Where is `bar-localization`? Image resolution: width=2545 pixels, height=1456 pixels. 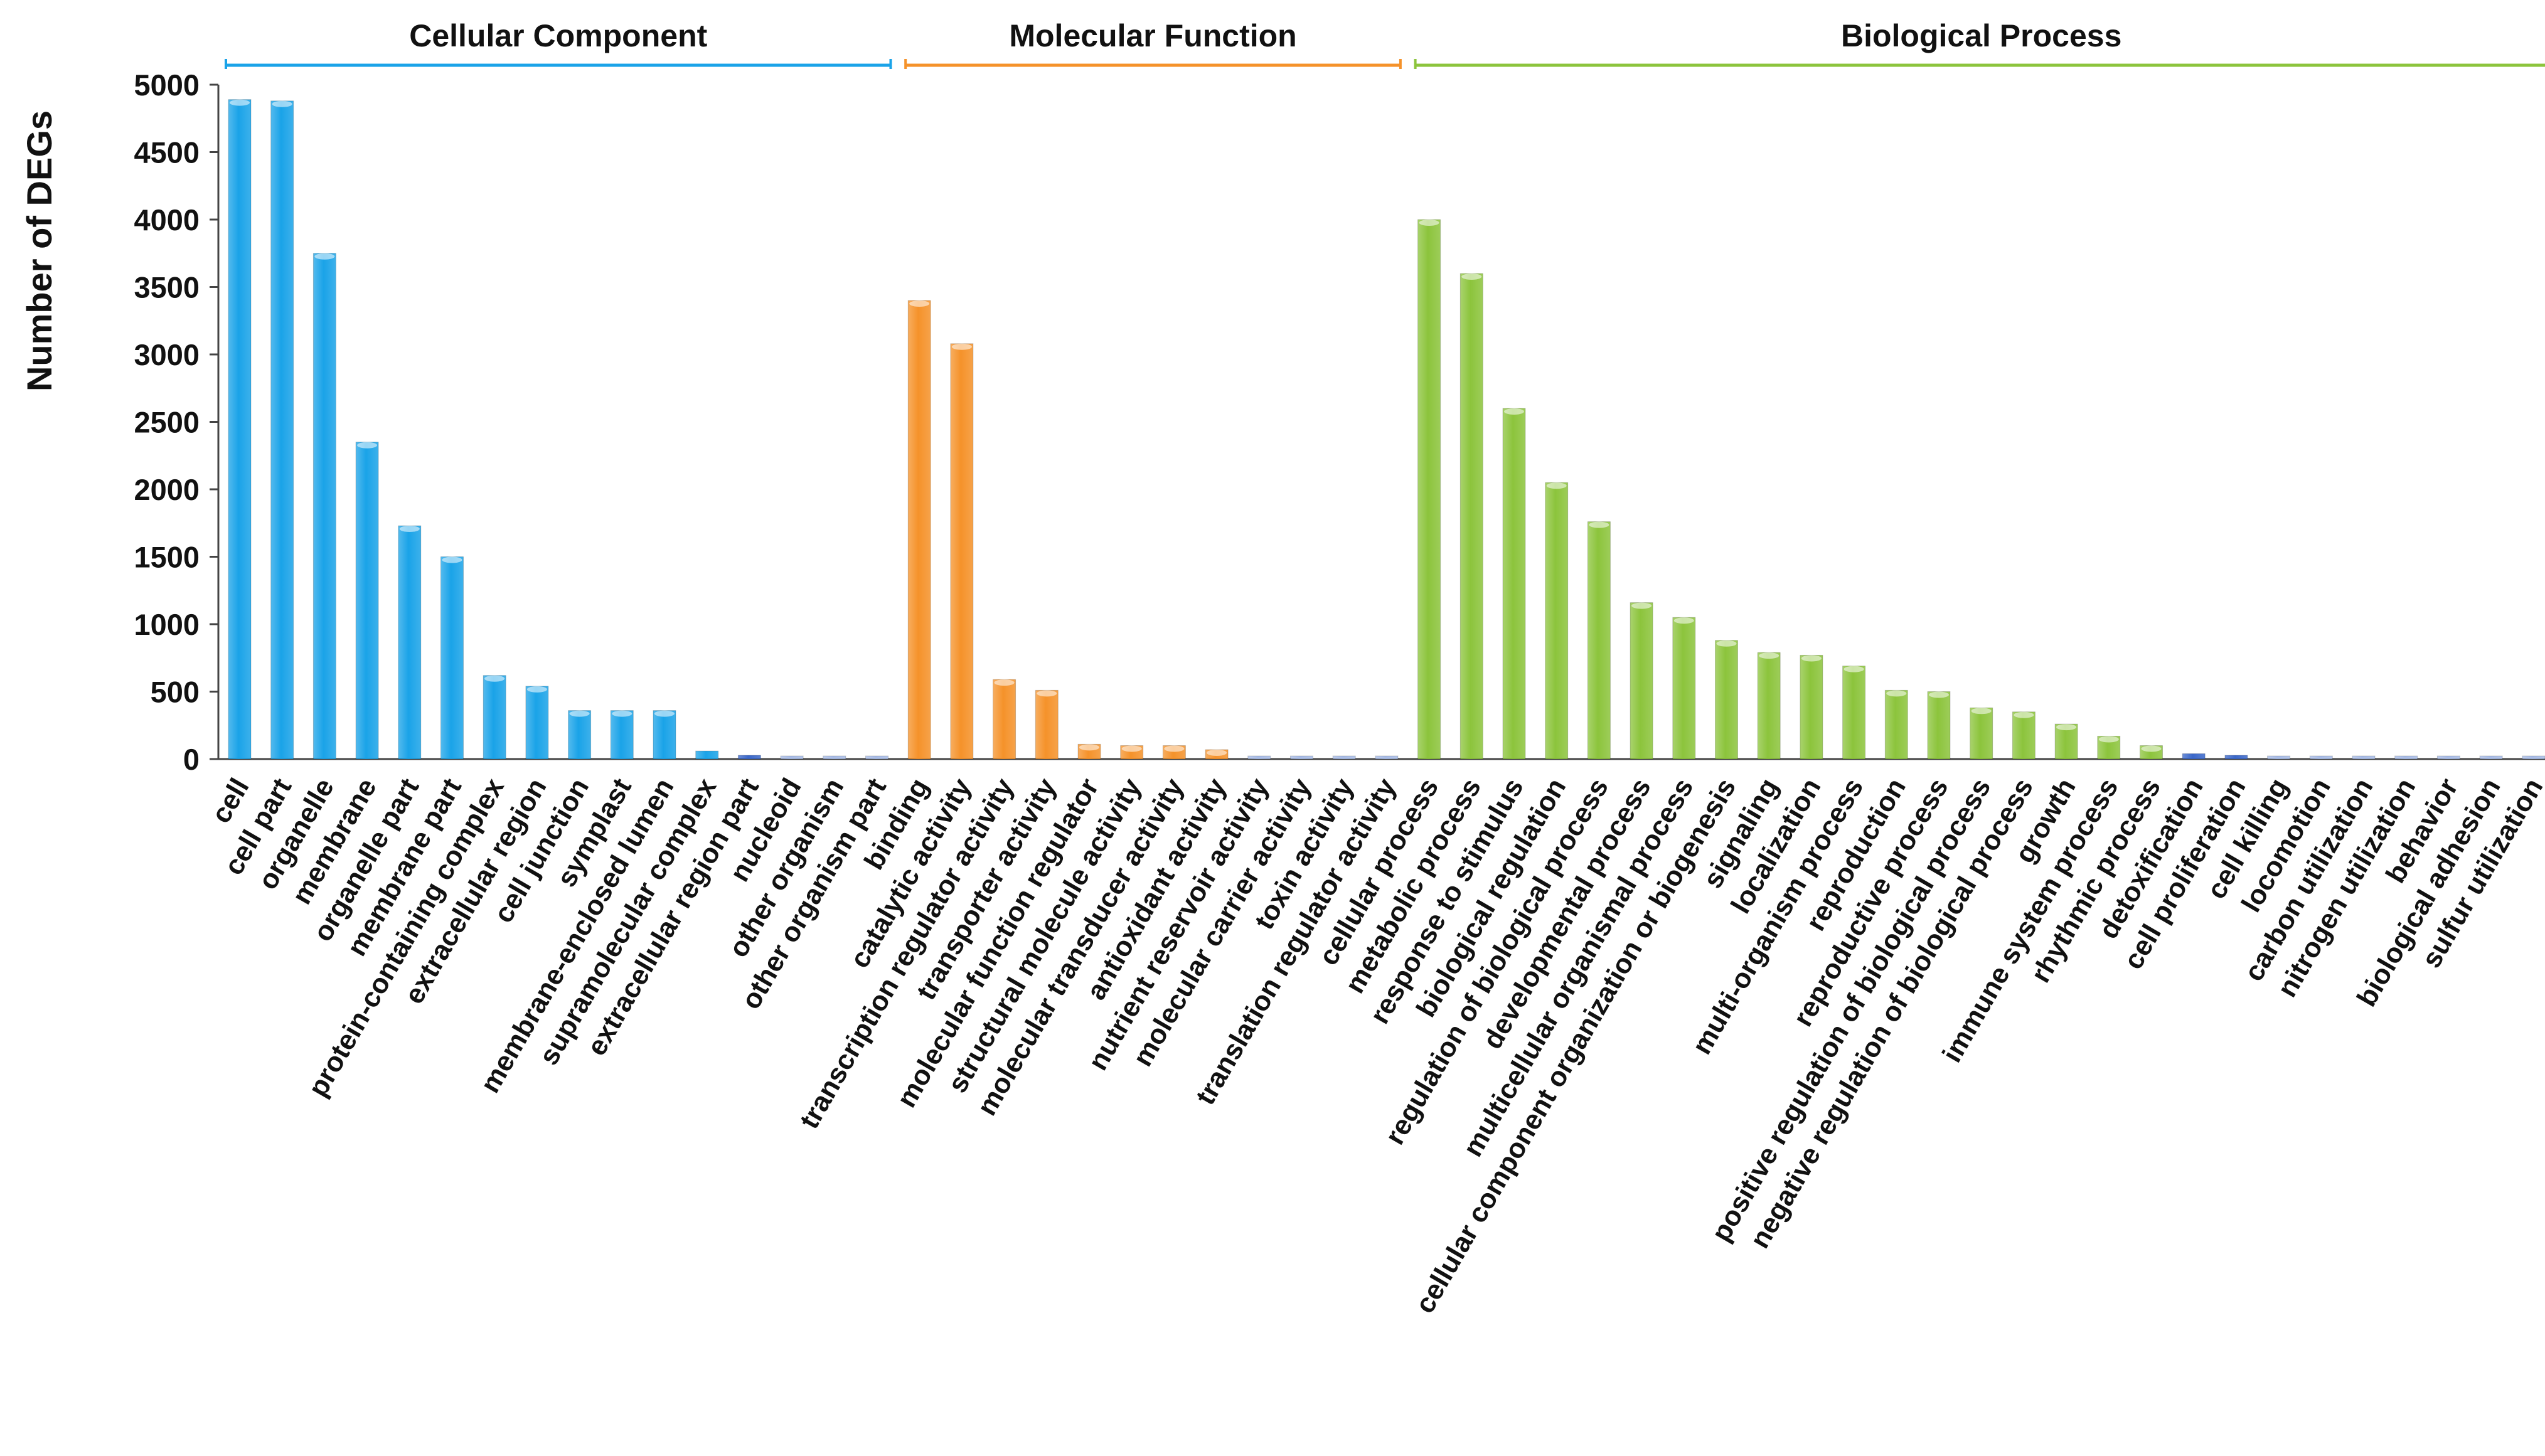
bar-localization is located at coordinates (1811, 707).